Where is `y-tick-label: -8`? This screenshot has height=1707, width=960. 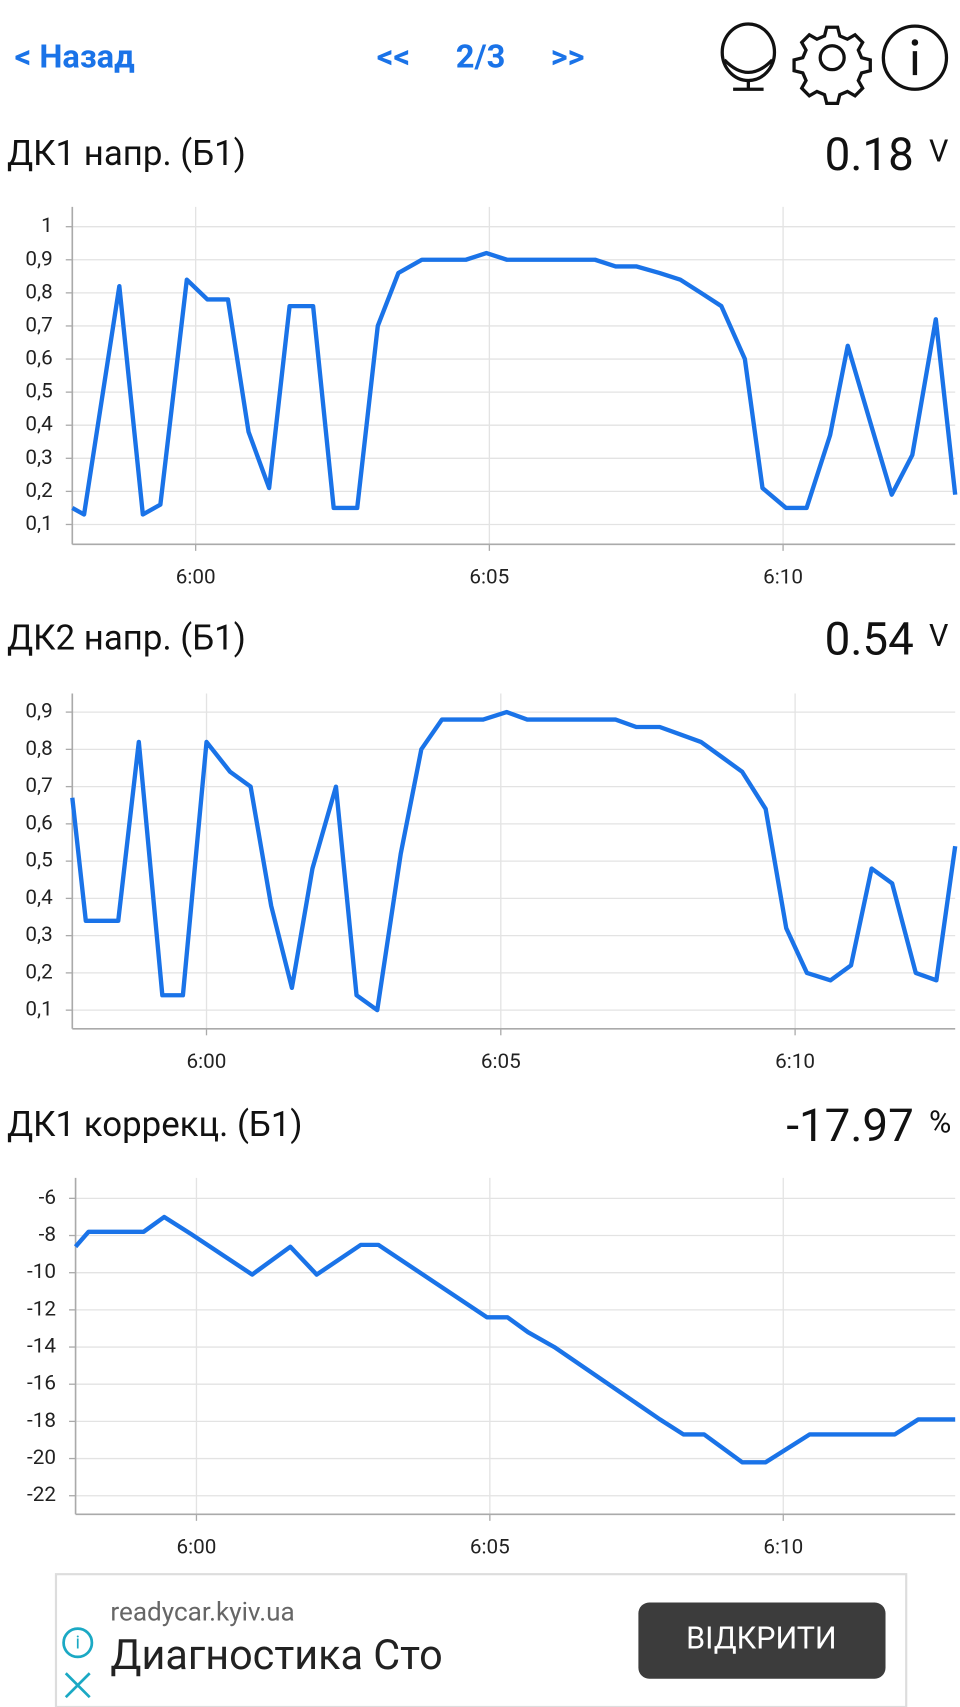 y-tick-label: -8 is located at coordinates (47, 1235).